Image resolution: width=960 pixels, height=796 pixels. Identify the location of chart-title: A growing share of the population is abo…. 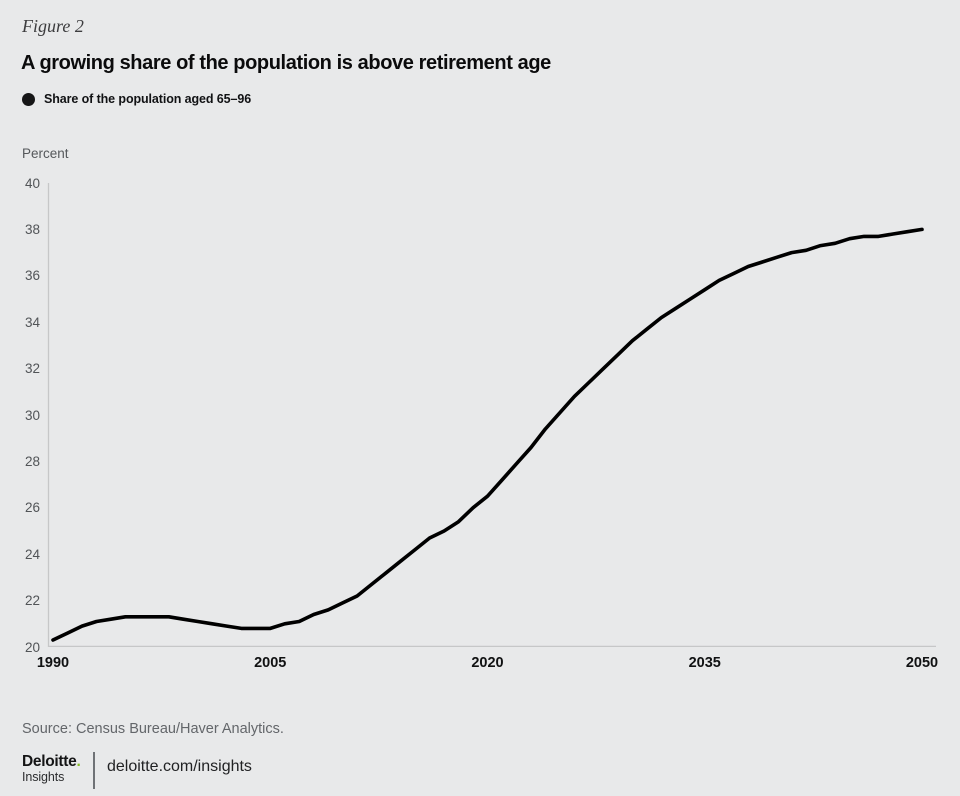
(286, 63).